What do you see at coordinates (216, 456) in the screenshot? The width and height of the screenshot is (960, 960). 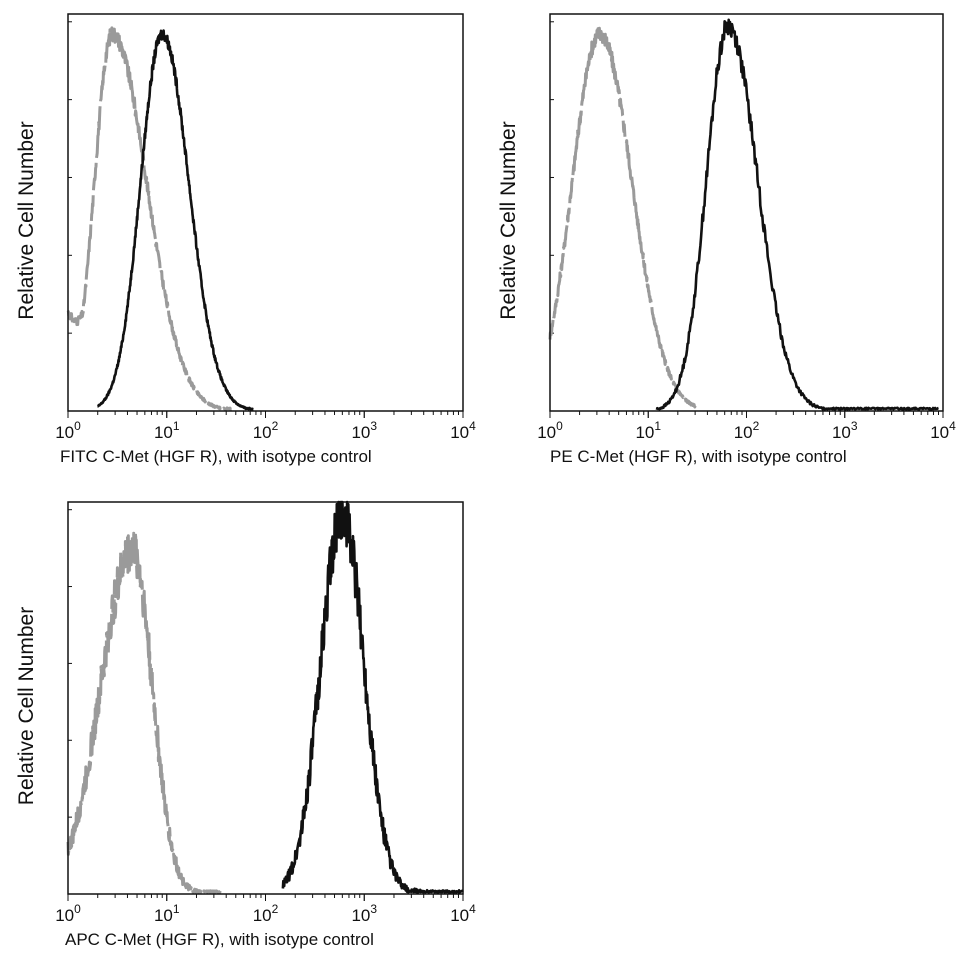 I see `x-axis-label: FITC C-Met (HGF R), with isotype control` at bounding box center [216, 456].